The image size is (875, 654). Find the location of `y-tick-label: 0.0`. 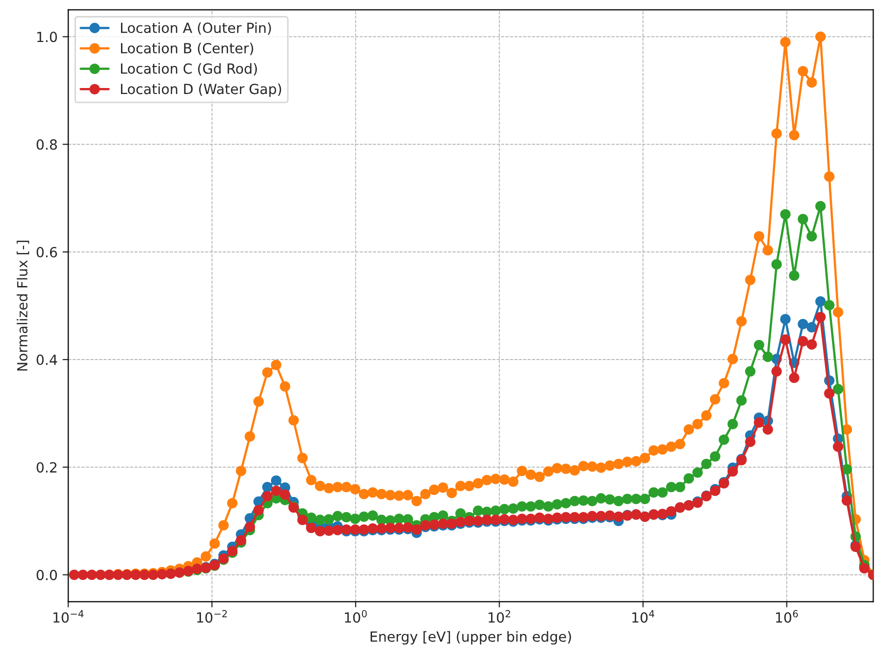

y-tick-label: 0.0 is located at coordinates (46, 575).